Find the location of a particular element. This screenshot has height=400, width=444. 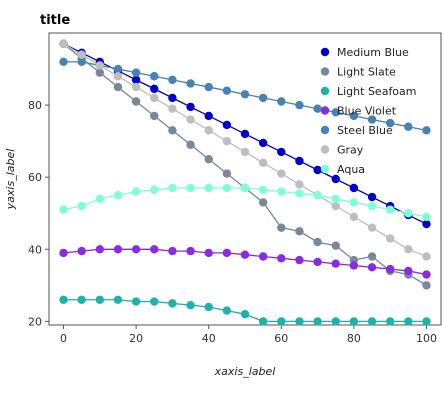

series-blue-violet is located at coordinates (245, 262).